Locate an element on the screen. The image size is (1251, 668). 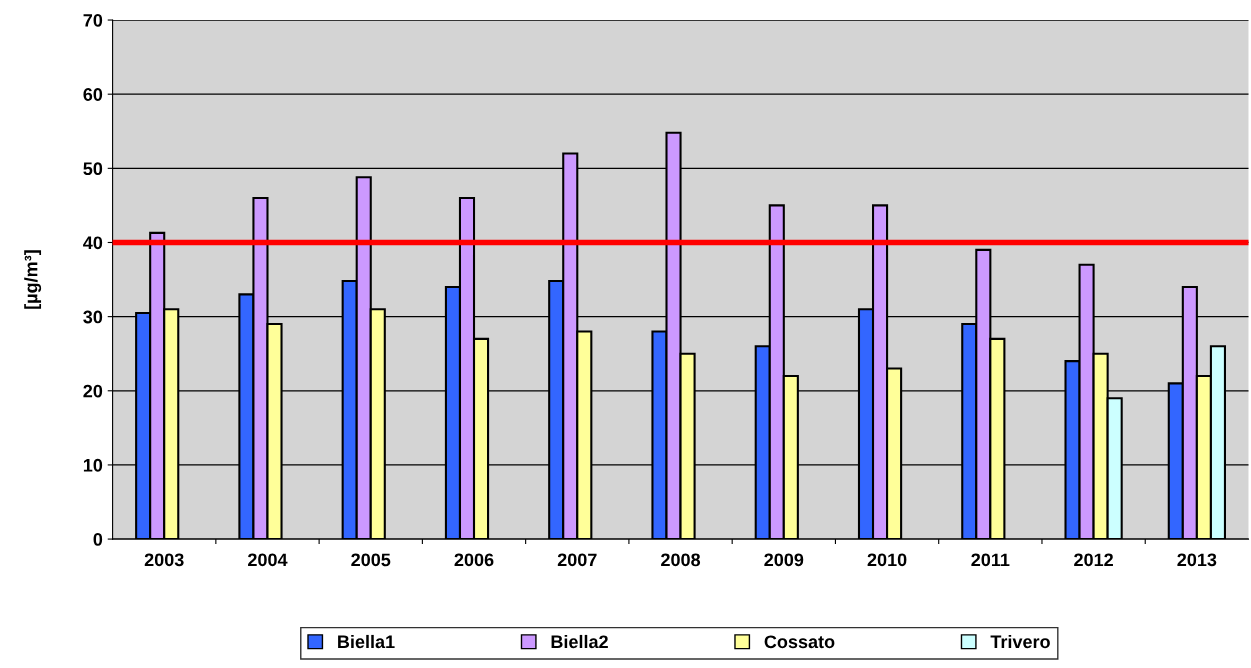
x-tick-label: 2008 is located at coordinates (681, 560).